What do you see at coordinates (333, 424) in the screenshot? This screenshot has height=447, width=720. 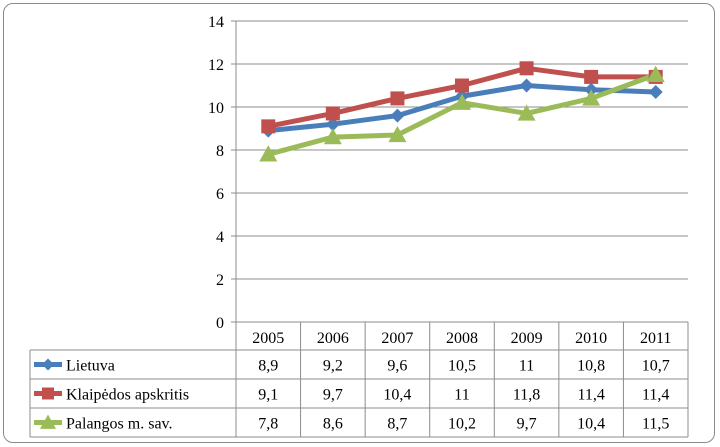 I see `table-value: 8,6` at bounding box center [333, 424].